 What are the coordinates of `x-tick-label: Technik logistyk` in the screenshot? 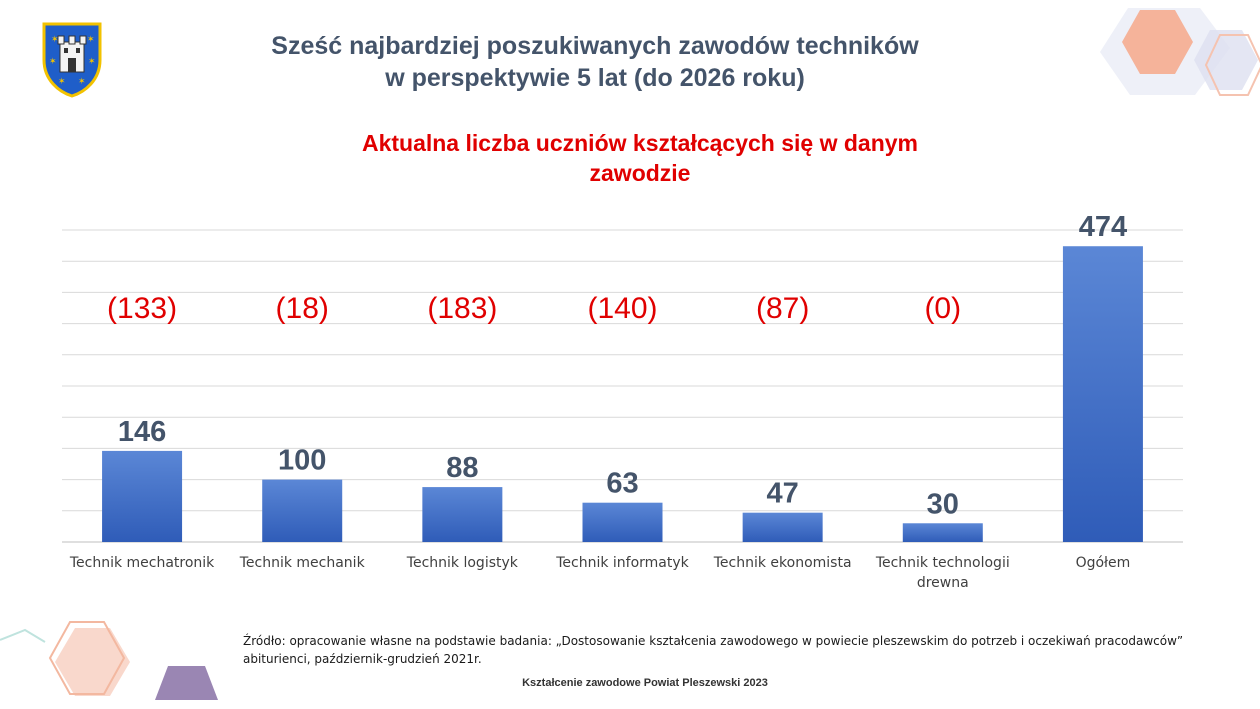 It's located at (462, 563).